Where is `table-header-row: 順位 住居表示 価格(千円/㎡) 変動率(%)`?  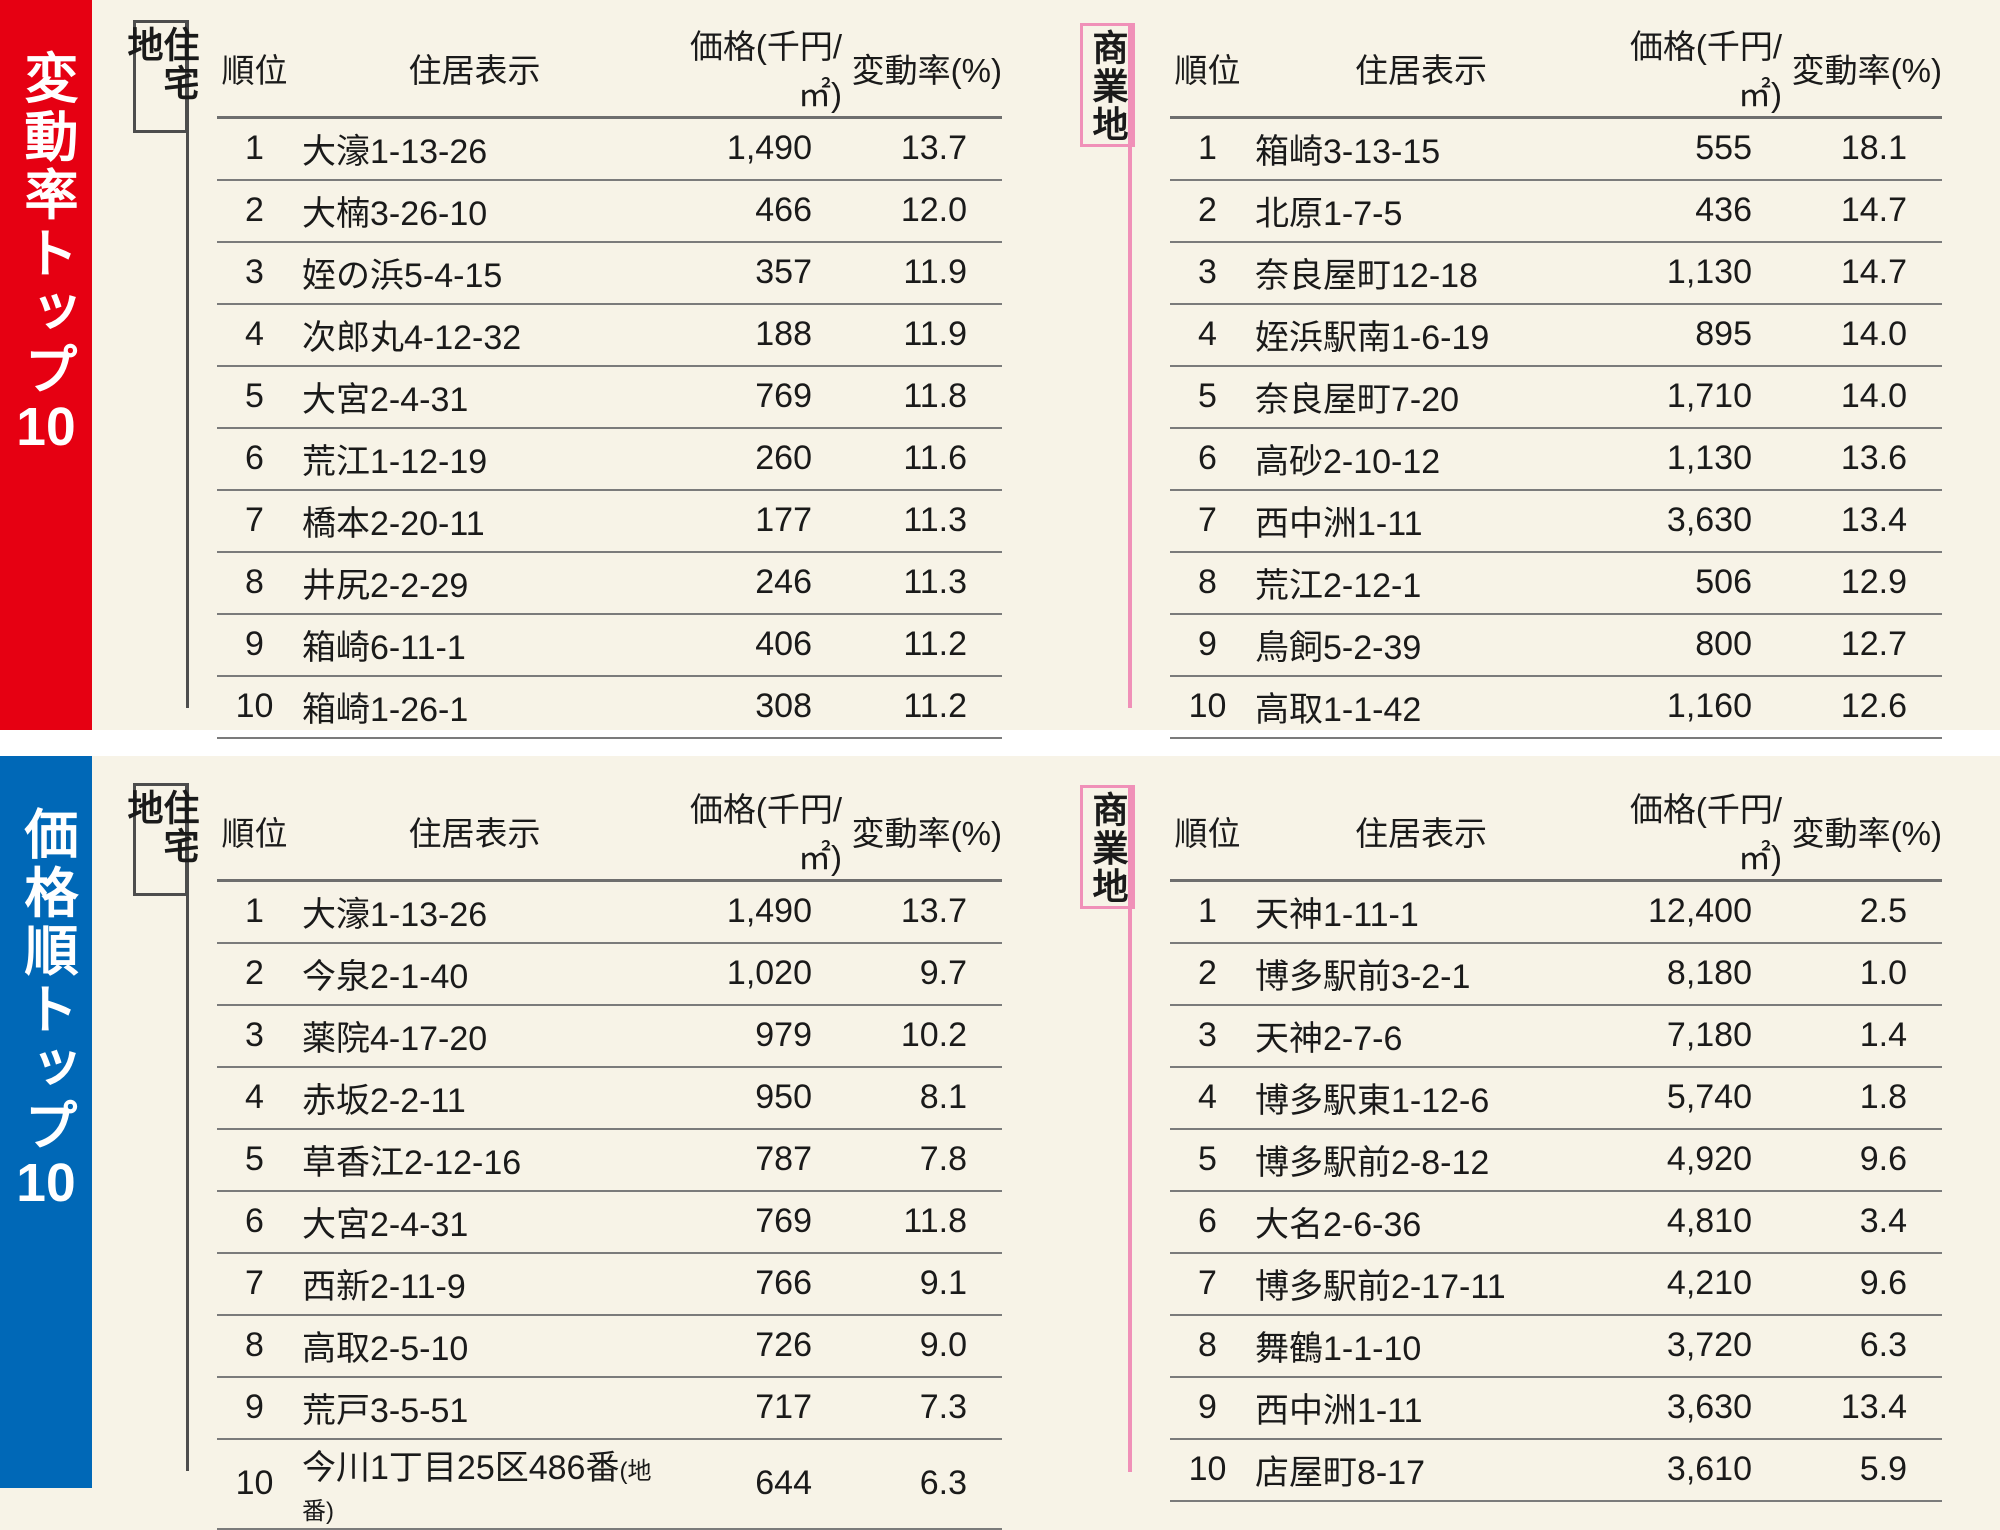 table-header-row: 順位 住居表示 価格(千円/㎡) 変動率(%) is located at coordinates (609, 69).